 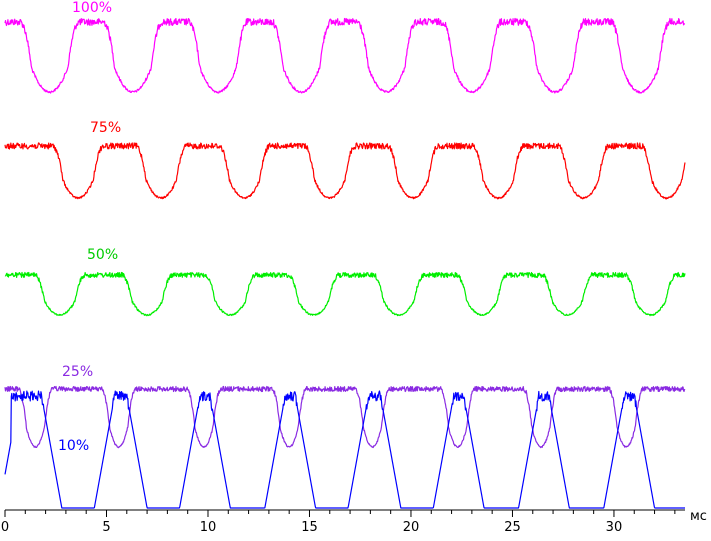 I want to click on x-tick-label: 10, so click(x=208, y=527).